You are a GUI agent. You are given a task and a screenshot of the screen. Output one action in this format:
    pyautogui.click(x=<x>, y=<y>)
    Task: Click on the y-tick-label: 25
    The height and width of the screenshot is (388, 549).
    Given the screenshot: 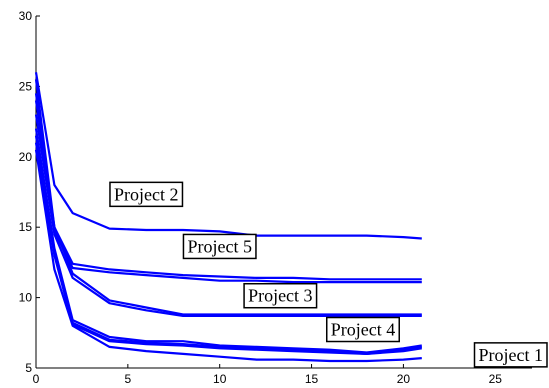 What is the action you would take?
    pyautogui.click(x=26, y=86)
    